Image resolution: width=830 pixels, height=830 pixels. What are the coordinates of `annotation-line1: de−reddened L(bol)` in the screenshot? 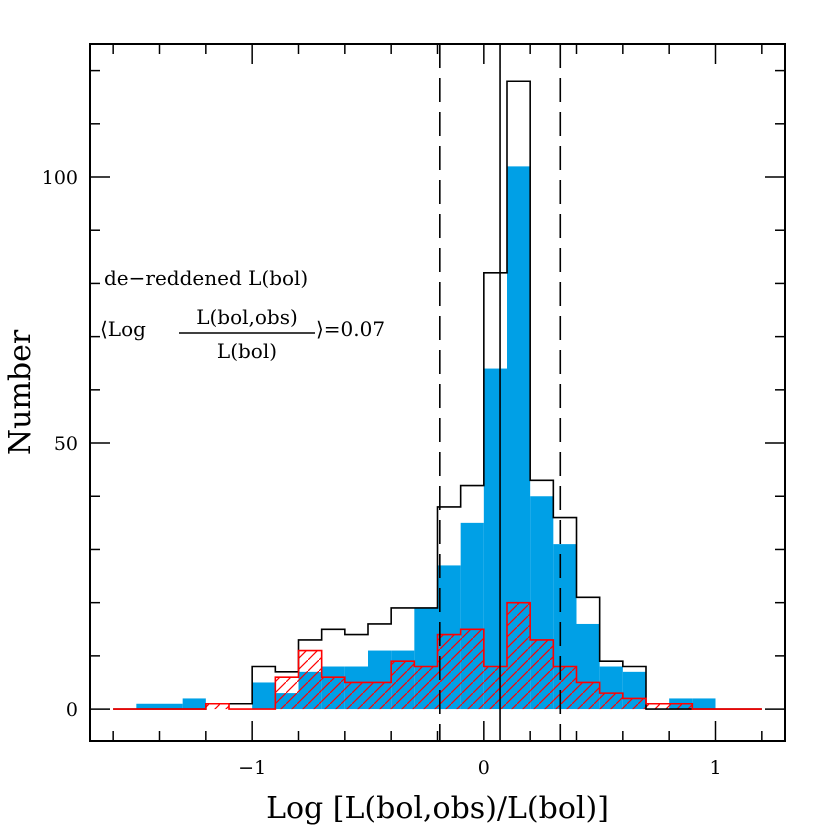 It's located at (206, 278).